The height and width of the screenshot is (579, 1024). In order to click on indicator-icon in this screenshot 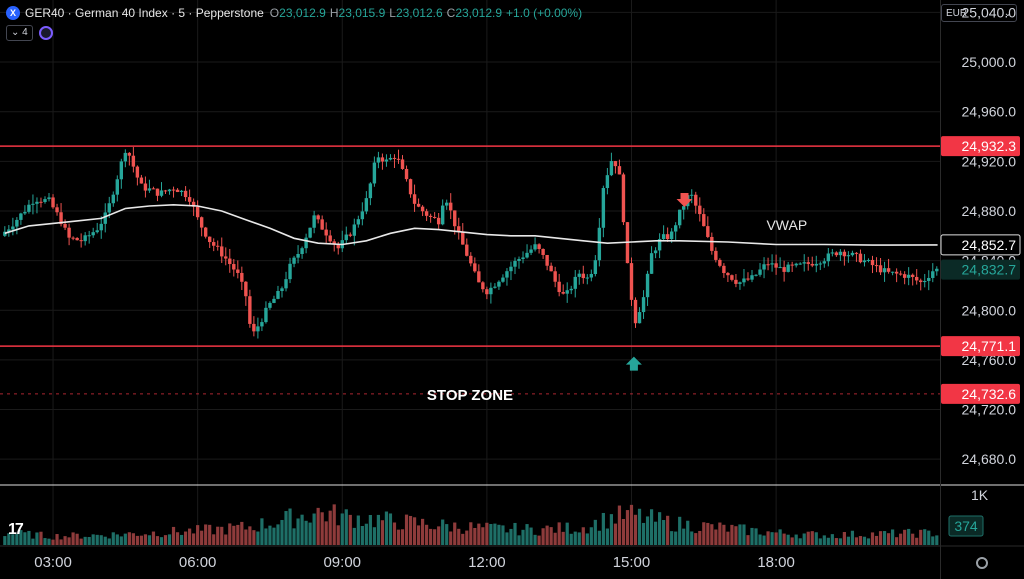, I will do `click(45, 33)`.